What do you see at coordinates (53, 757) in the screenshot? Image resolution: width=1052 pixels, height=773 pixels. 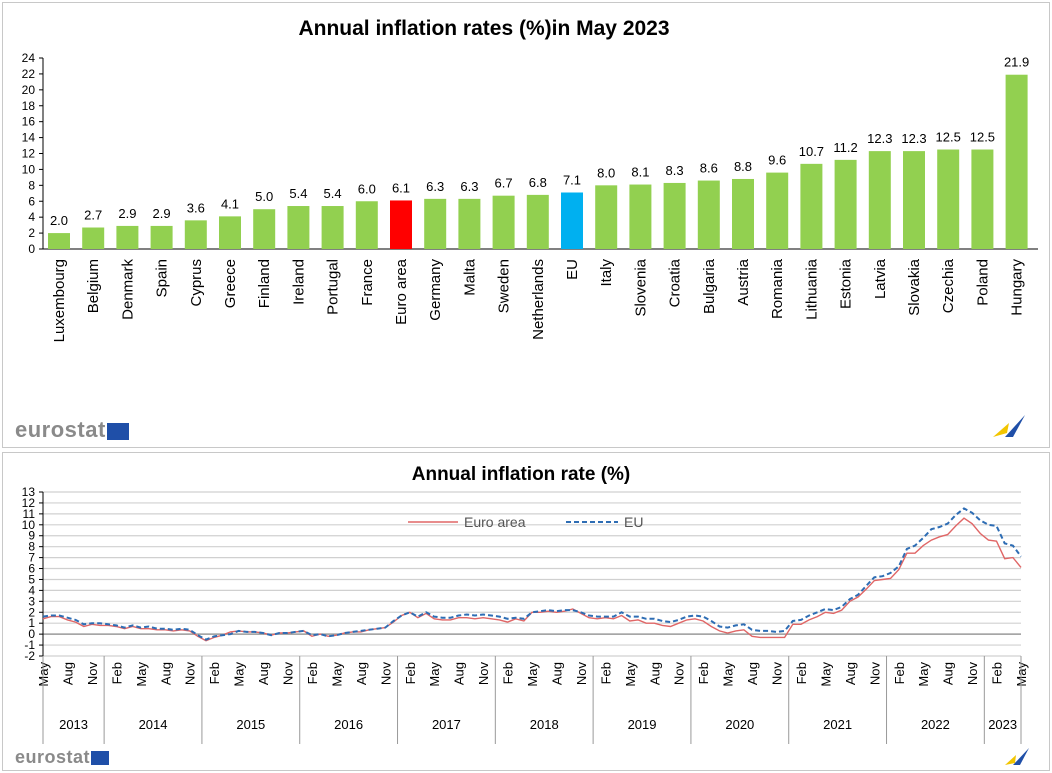 I see `logo-text: eurostat` at bounding box center [53, 757].